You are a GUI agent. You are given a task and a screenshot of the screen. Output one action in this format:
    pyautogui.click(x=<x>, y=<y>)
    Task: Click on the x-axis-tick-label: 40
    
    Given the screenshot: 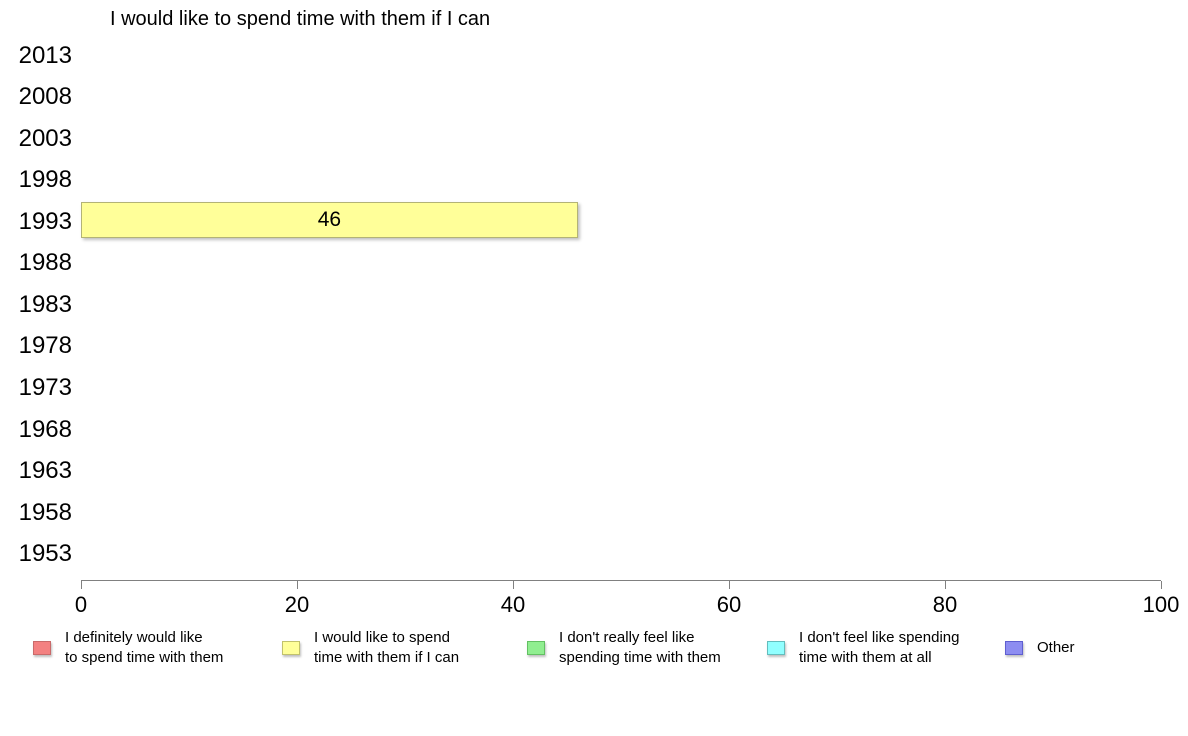 What is the action you would take?
    pyautogui.click(x=513, y=604)
    